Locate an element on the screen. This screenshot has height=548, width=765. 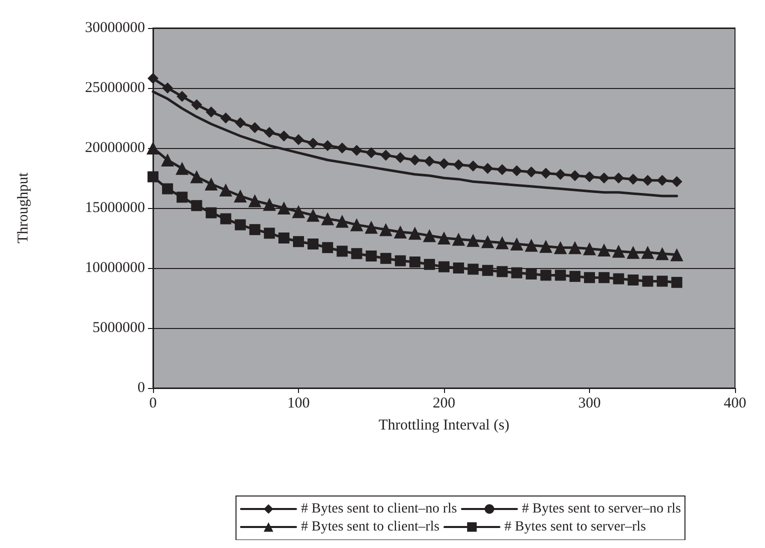
y-tick-label: 20000000 is located at coordinates (115, 148).